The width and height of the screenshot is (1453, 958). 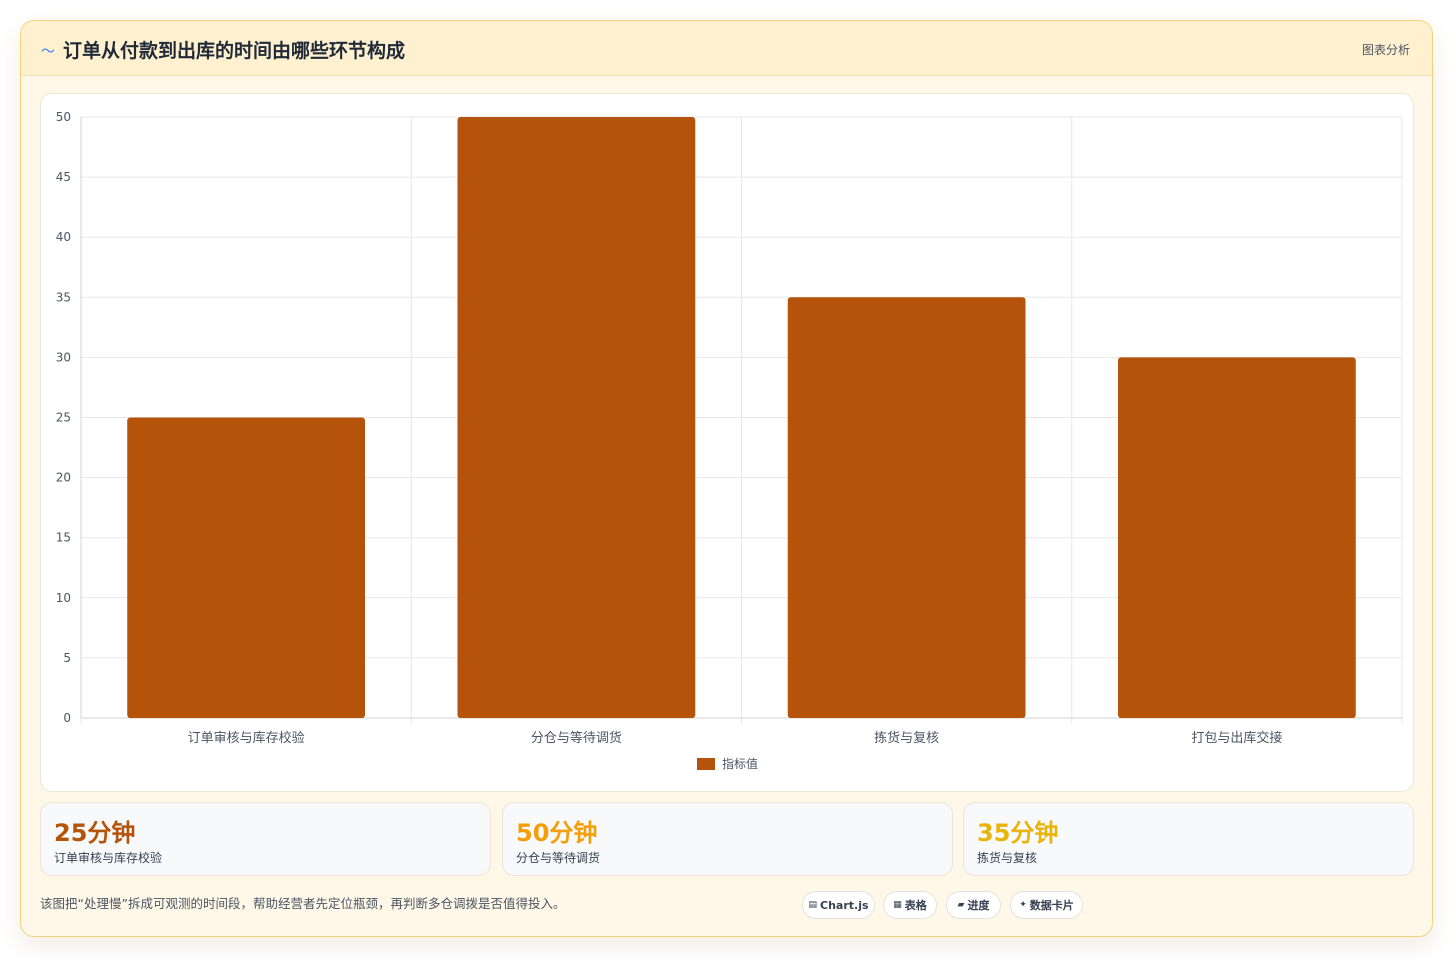 I want to click on x-tick-label: 订单审核与库存校验, so click(x=246, y=738).